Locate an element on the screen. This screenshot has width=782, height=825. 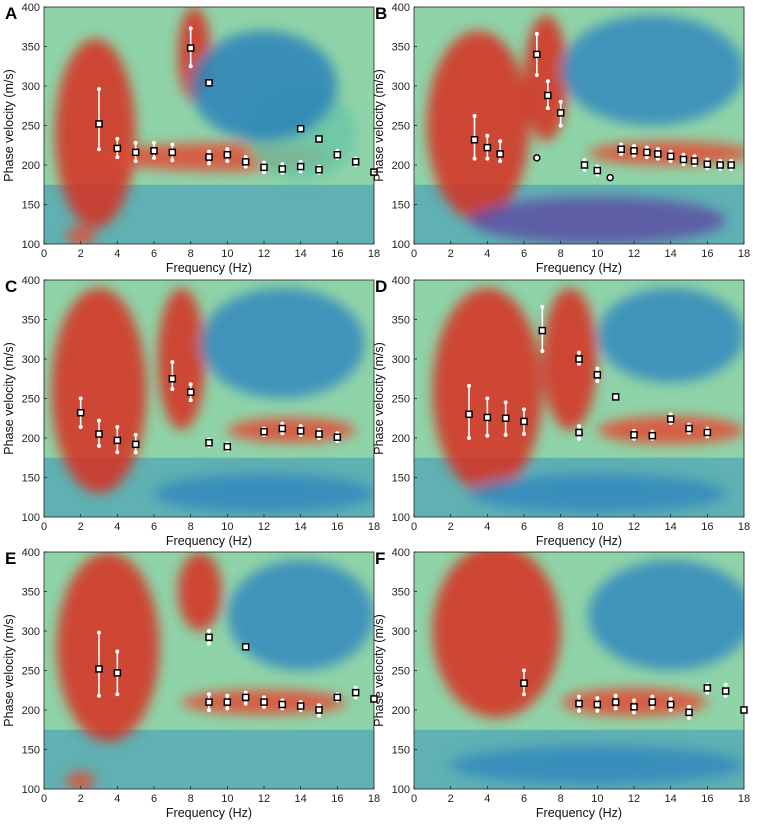
y-tick-label: 400 is located at coordinates (401, 8).